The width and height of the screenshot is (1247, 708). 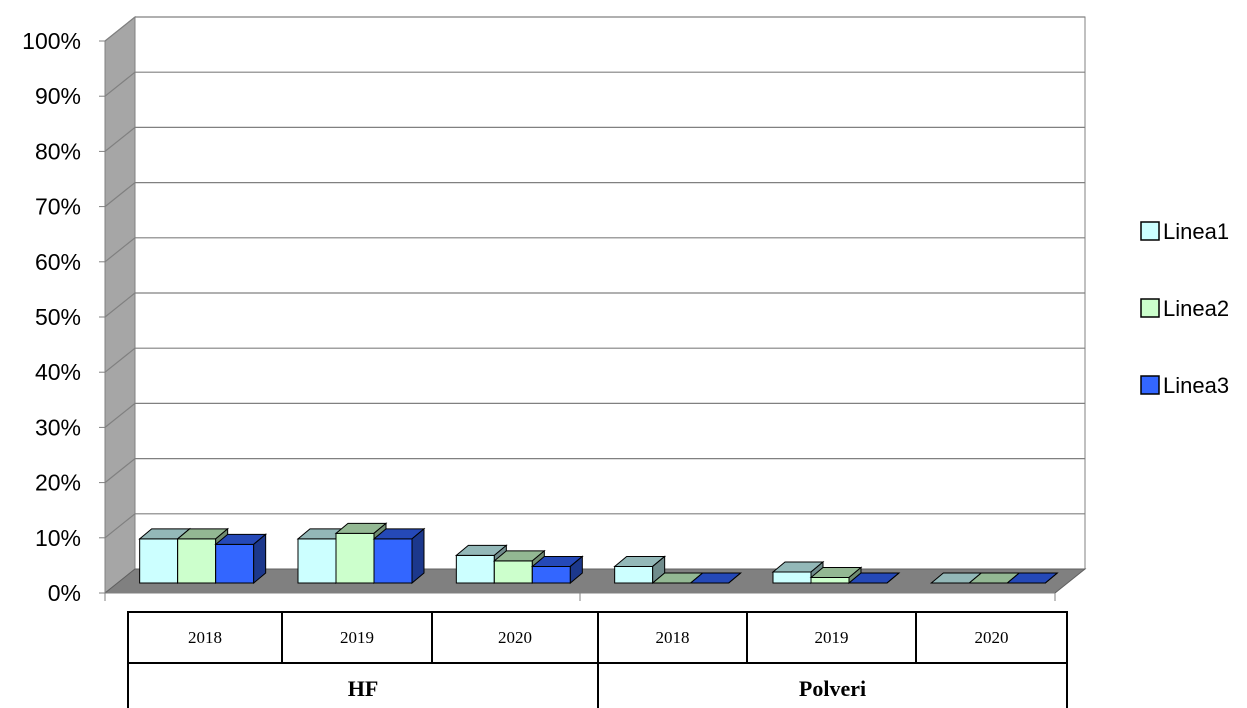 I want to click on y-tick-label: 100%, so click(x=51, y=41).